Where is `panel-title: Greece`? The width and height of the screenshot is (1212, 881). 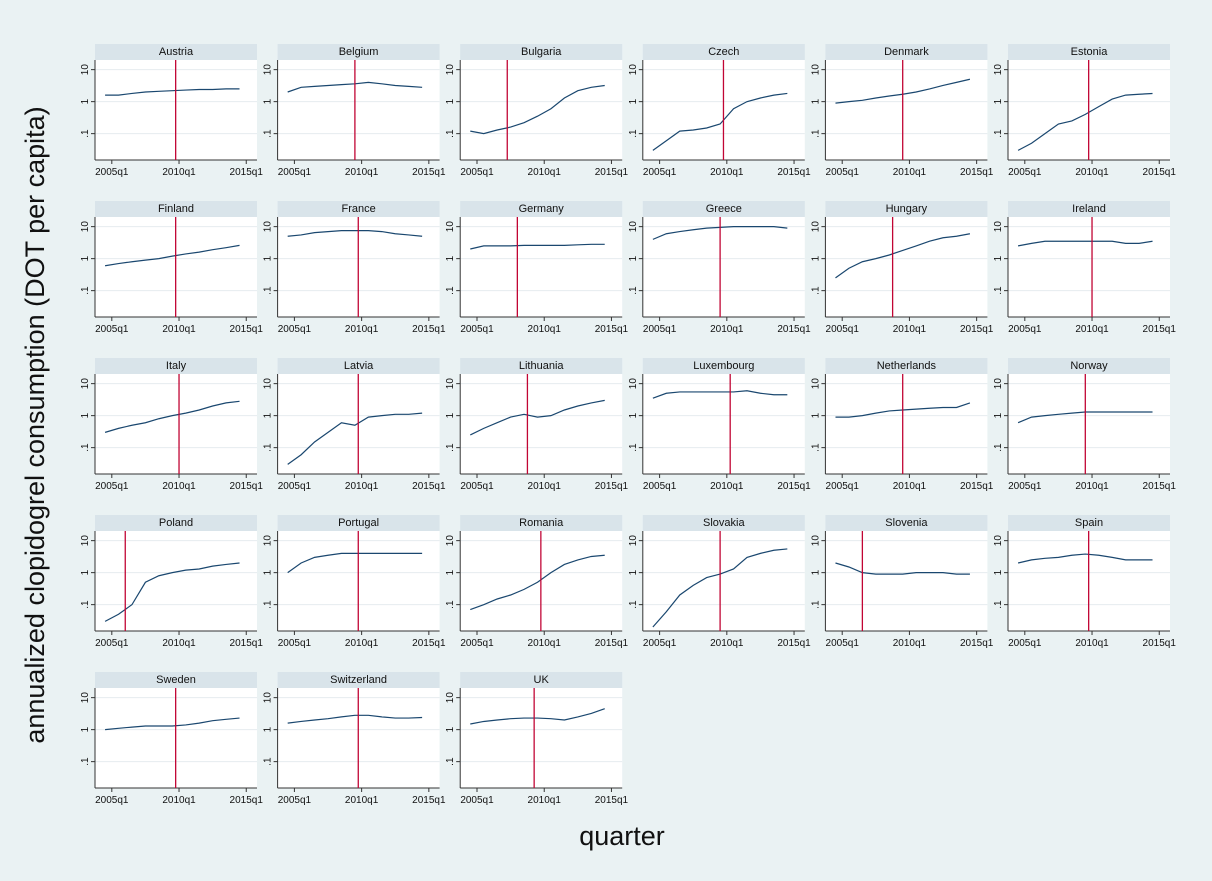
panel-title: Greece is located at coordinates (724, 209).